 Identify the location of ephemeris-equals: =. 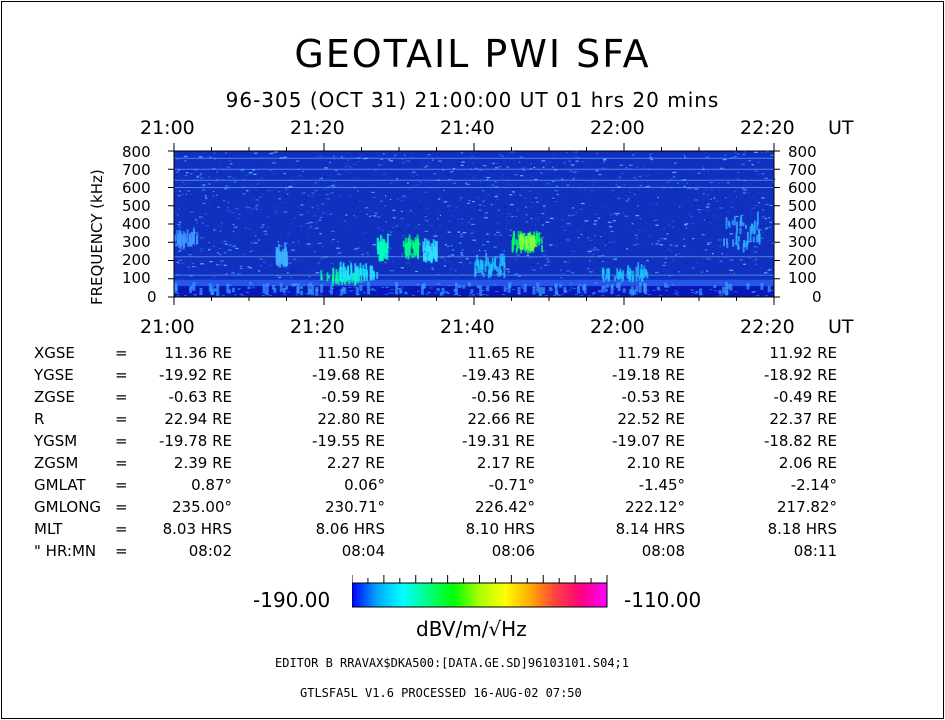
(121, 507).